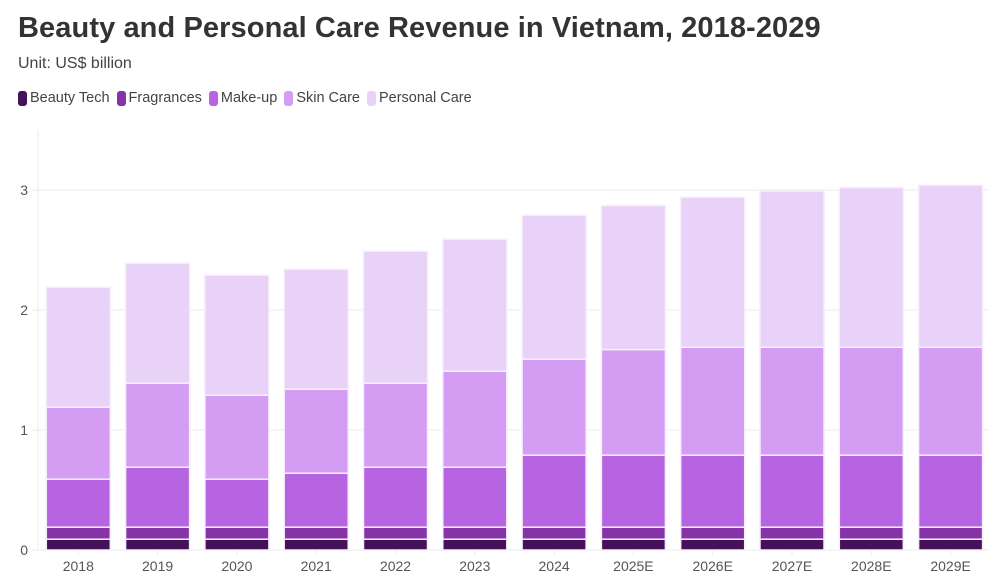  Describe the element at coordinates (554, 491) in the screenshot. I see `bar-segment-make-up-2024` at that location.